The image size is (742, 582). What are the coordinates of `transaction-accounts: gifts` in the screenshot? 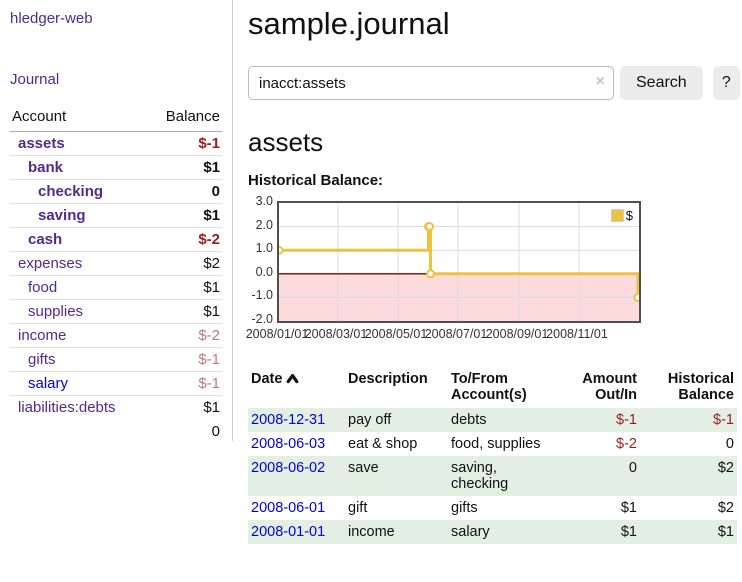 It's located at (464, 508).